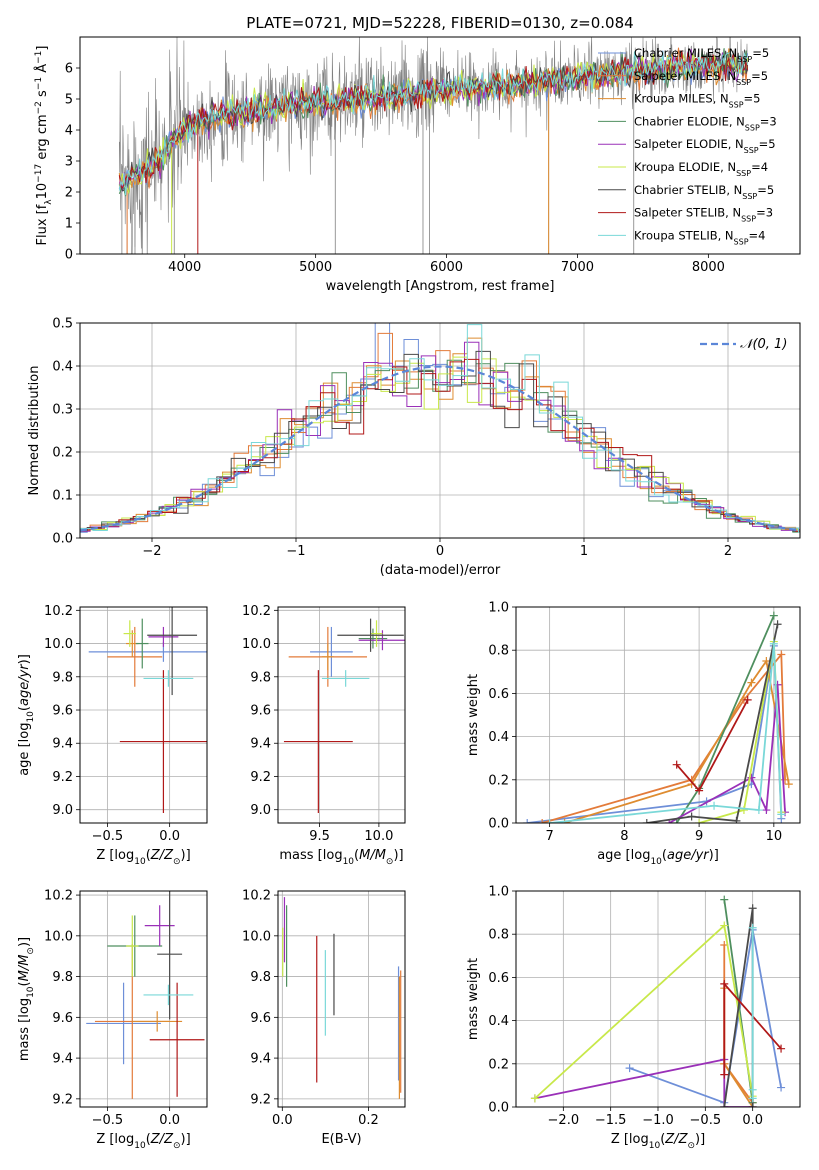  Describe the element at coordinates (584, 551) in the screenshot. I see `x-tick-label: 1` at that location.